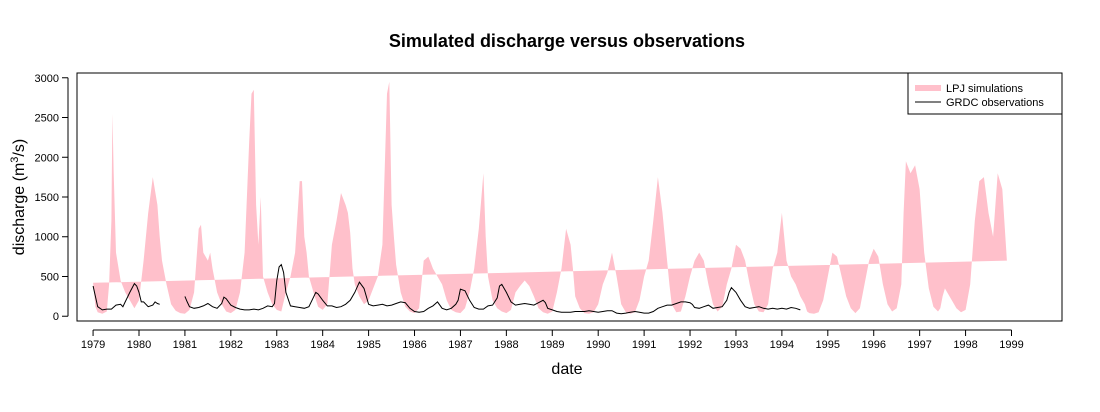  Describe the element at coordinates (644, 345) in the screenshot. I see `x-tick-label: 1991` at that location.